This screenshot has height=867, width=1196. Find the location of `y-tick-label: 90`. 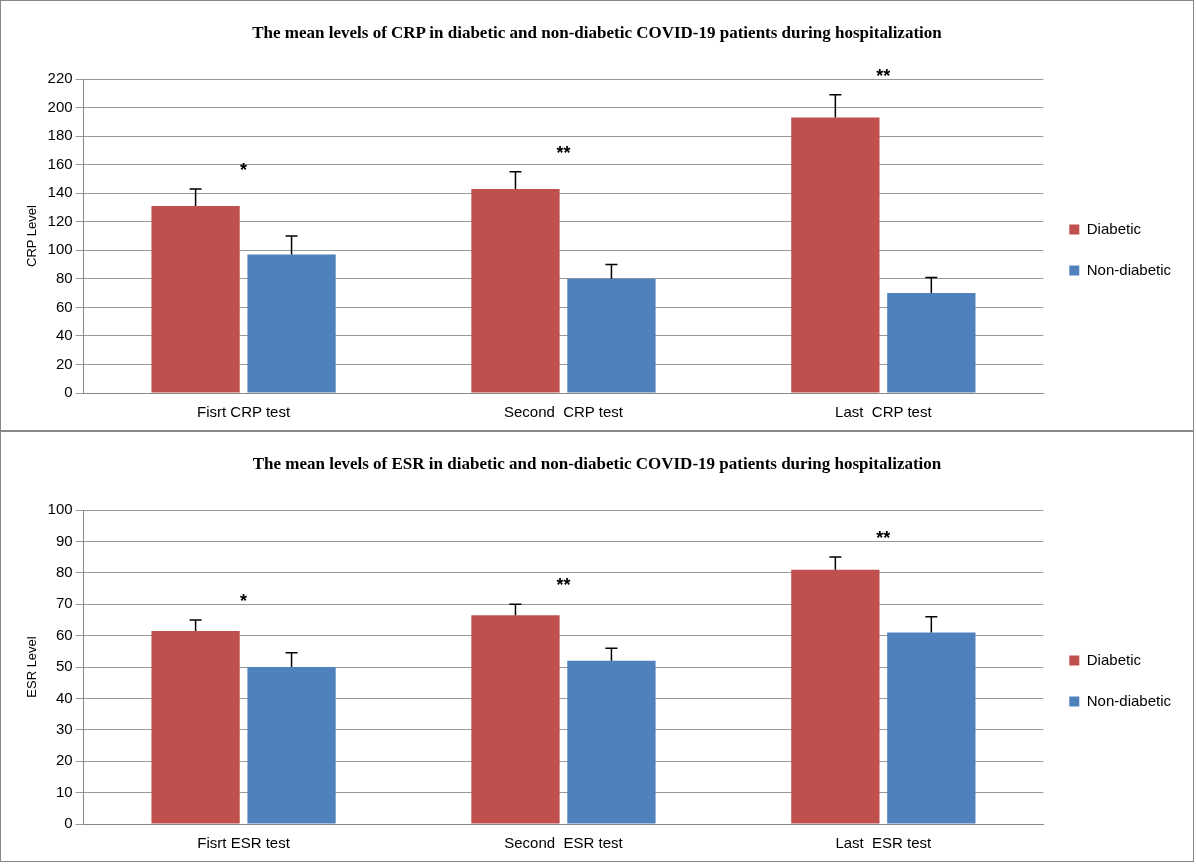

y-tick-label: 90 is located at coordinates (64, 540).